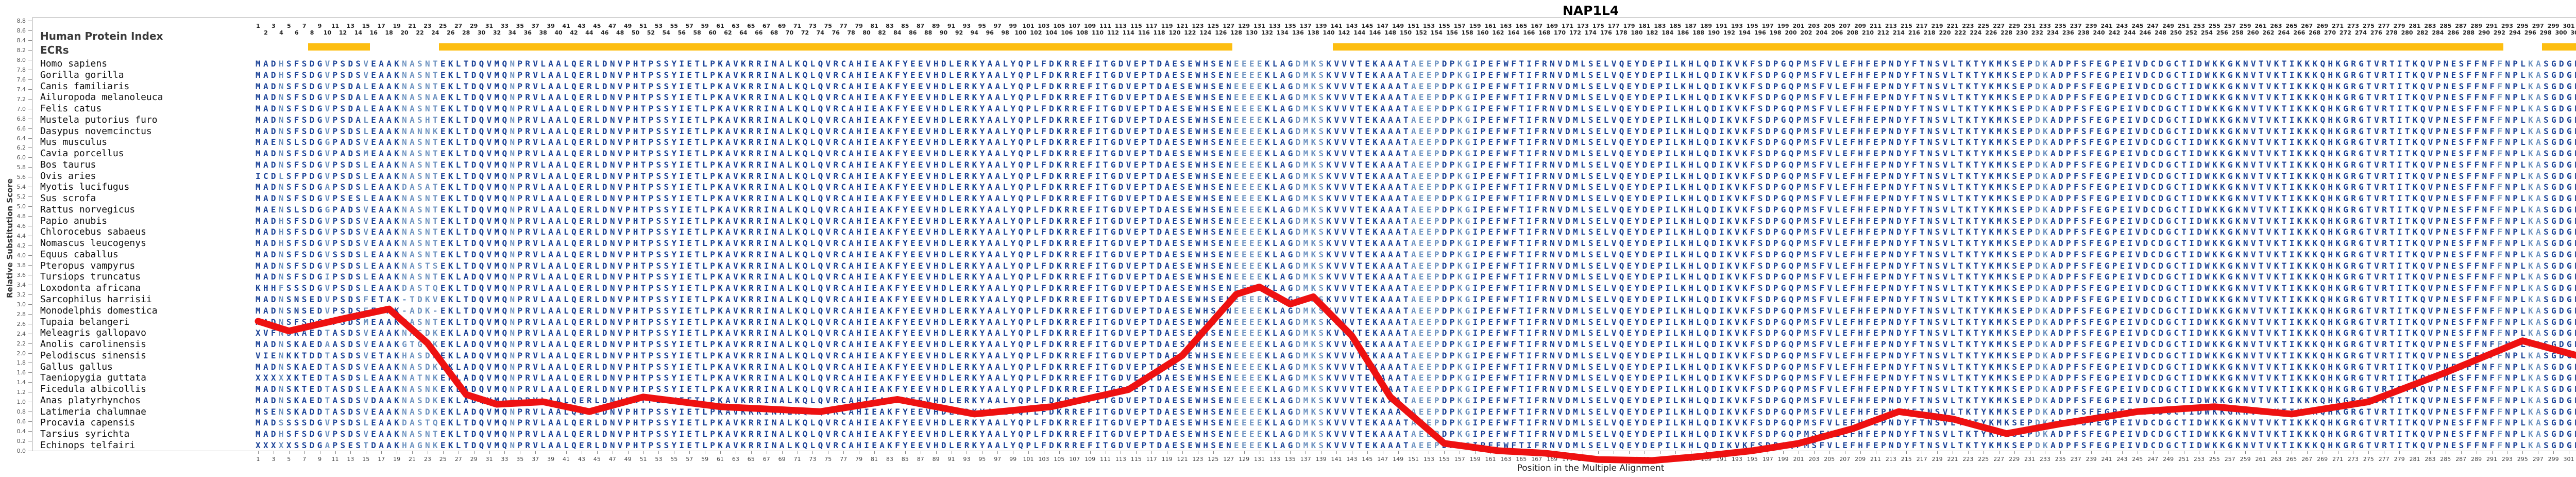 The height and width of the screenshot is (477, 2576). I want to click on column-number: 209, so click(1860, 26).